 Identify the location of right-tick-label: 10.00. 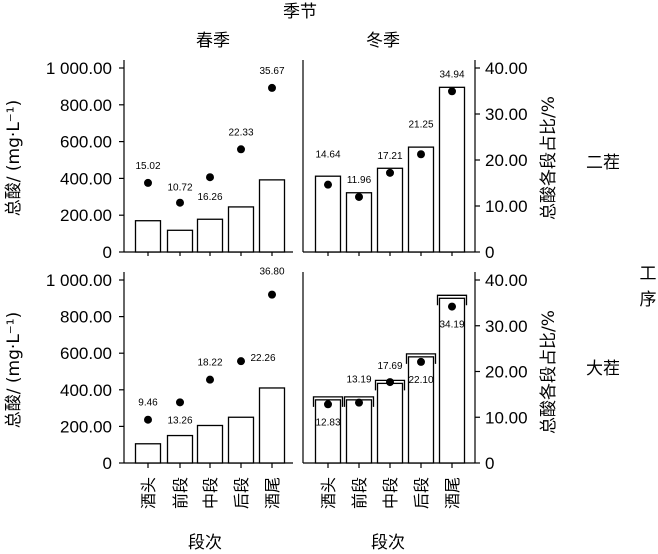
(506, 417).